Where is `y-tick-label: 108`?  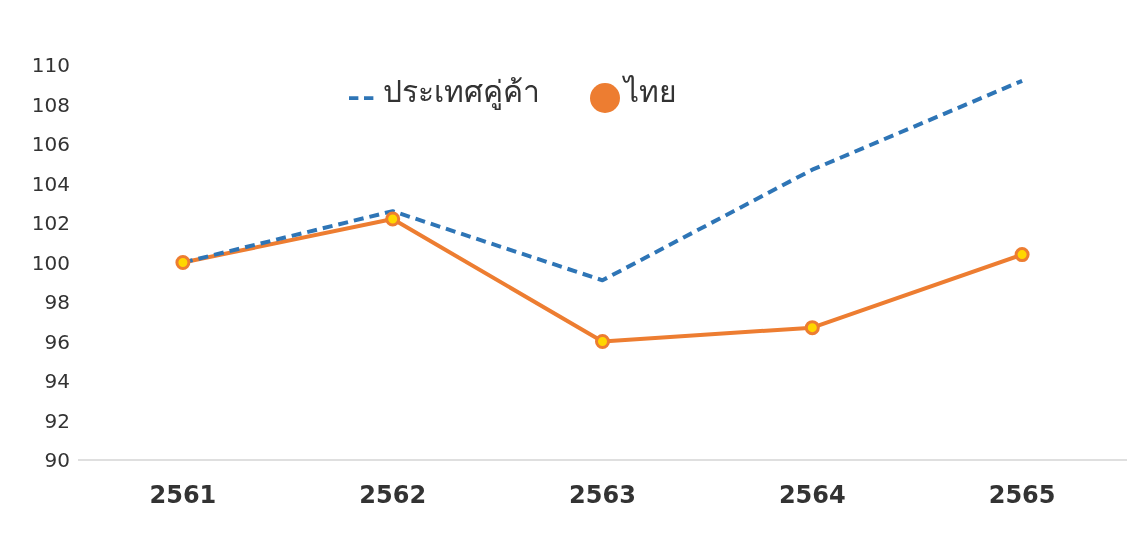 y-tick-label: 108 is located at coordinates (50, 104).